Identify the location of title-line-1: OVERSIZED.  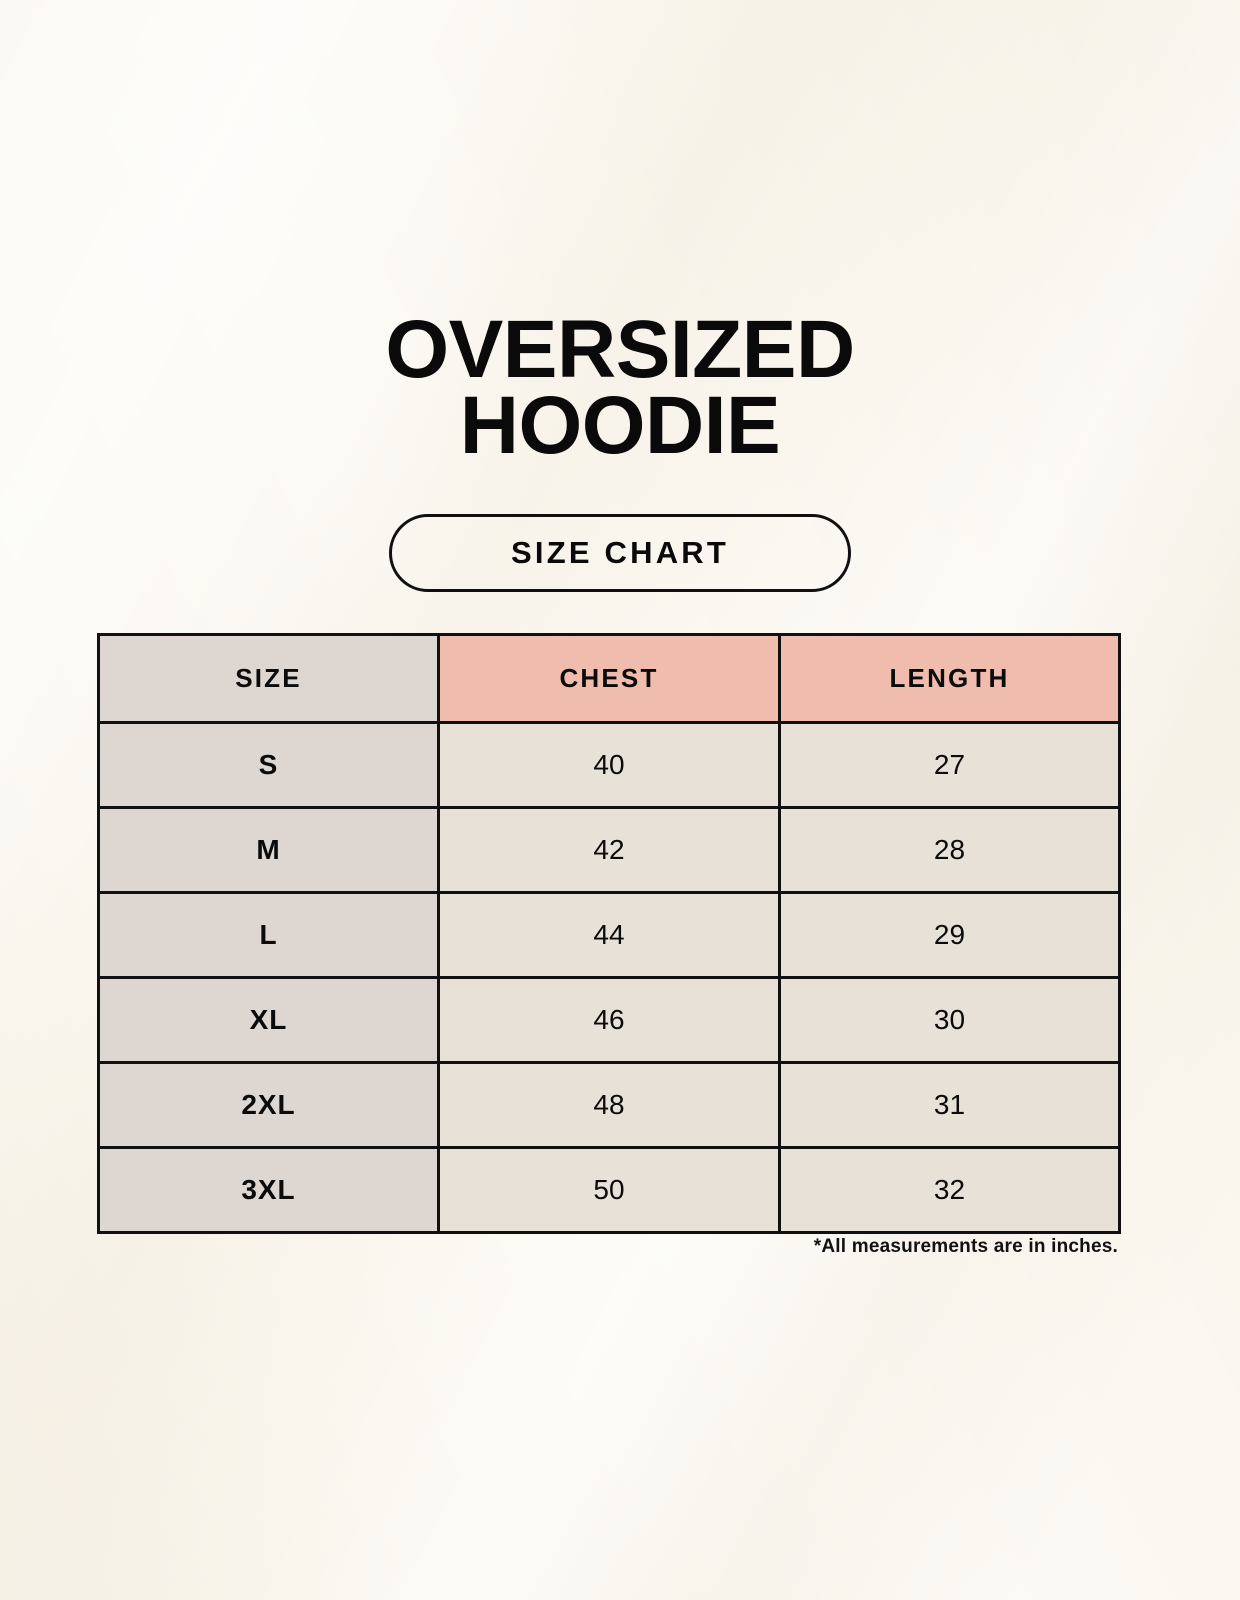
(620, 349).